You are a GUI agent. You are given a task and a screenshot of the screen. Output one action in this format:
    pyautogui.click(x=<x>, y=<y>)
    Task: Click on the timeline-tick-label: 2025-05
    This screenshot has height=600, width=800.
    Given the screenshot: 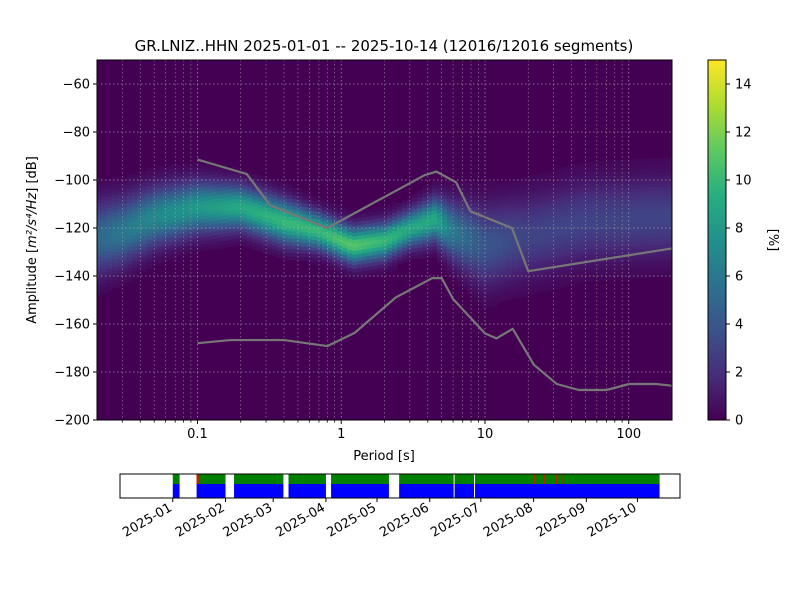 What is the action you would take?
    pyautogui.click(x=351, y=520)
    